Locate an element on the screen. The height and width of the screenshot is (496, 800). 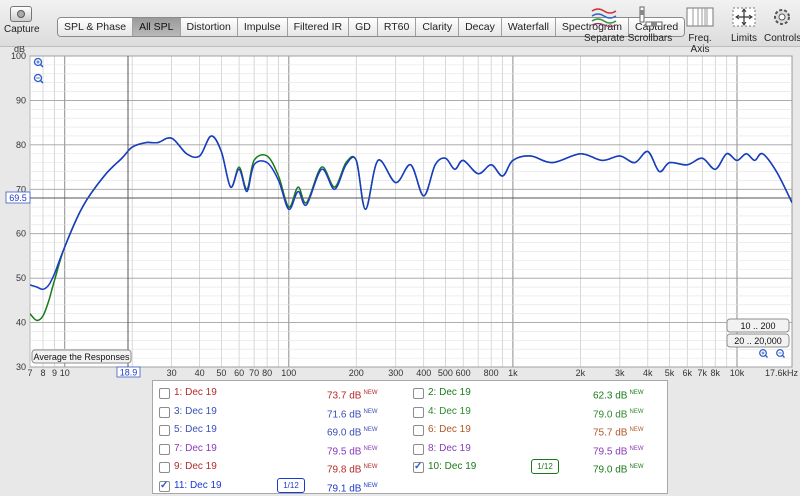
range-10-200-button: 10 .. 200 is located at coordinates (758, 325).